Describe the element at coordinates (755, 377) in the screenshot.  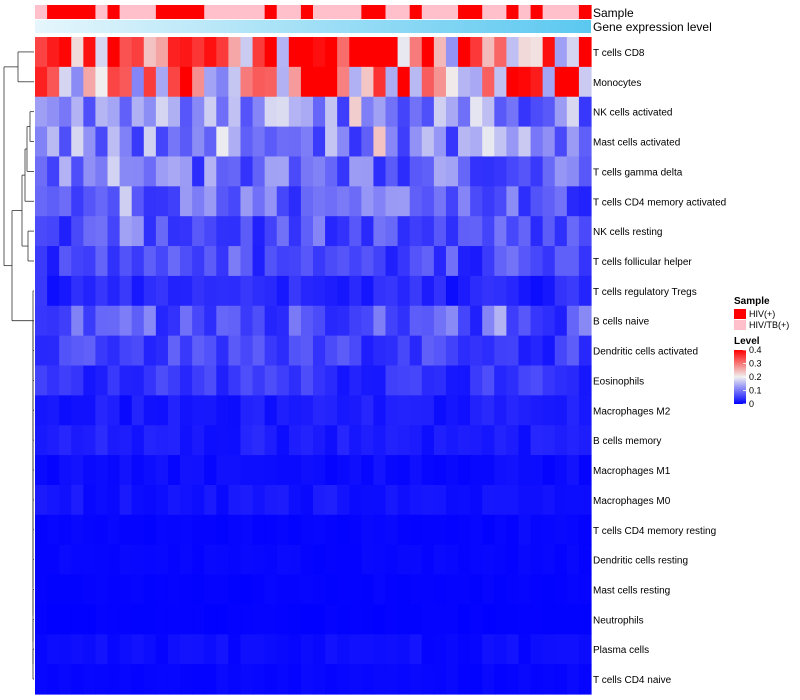
I see `legend-level-tick-label: 0.2` at that location.